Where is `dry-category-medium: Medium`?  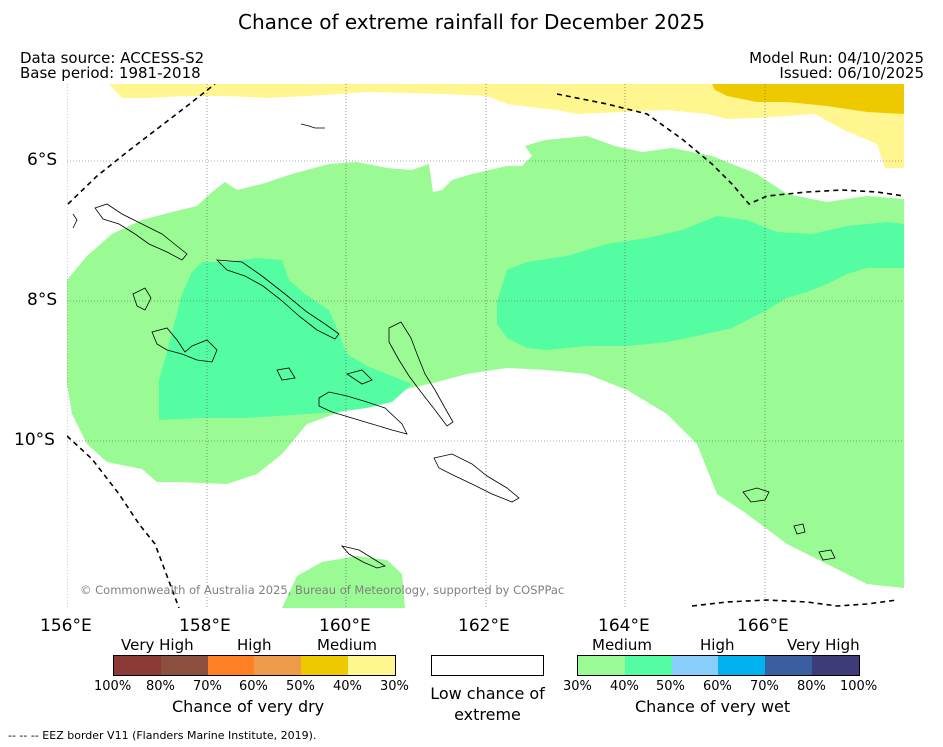 dry-category-medium: Medium is located at coordinates (347, 645).